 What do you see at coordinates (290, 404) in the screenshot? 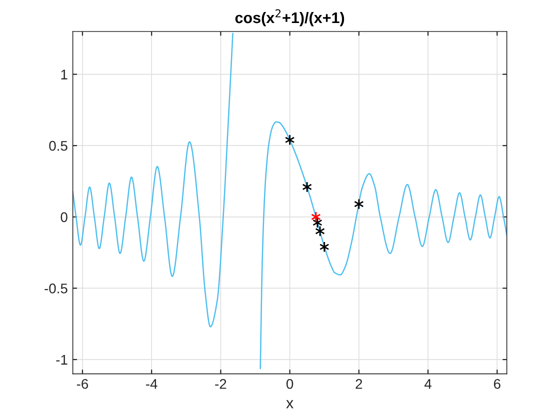
I see `x-axis-title: x` at bounding box center [290, 404].